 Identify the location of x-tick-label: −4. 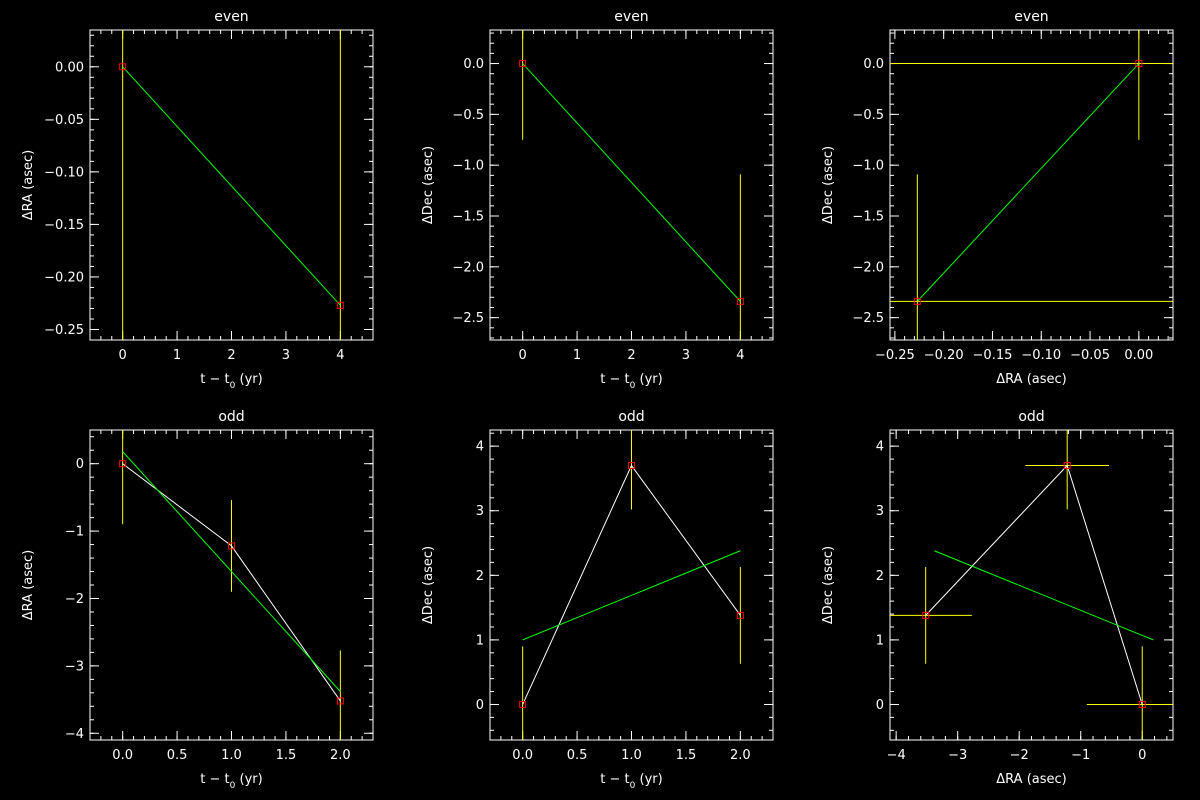
(896, 755).